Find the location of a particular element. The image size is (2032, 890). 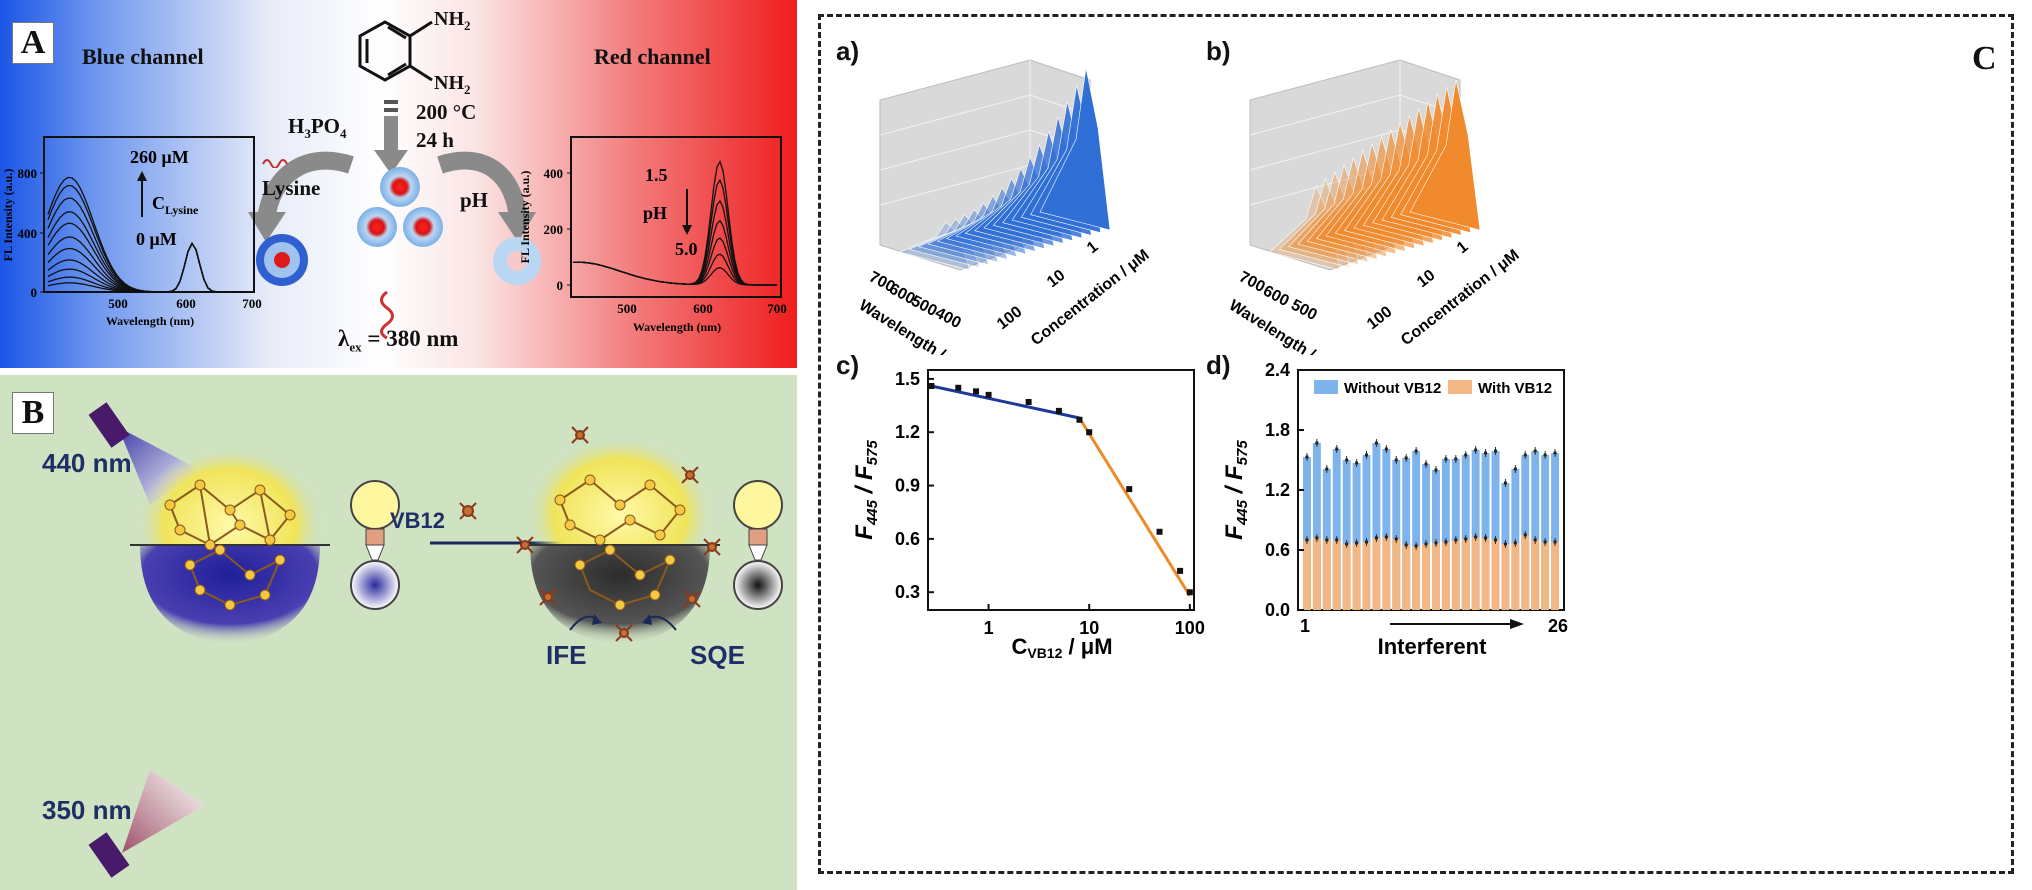

left-xtick-700: 700 is located at coordinates (252, 303).